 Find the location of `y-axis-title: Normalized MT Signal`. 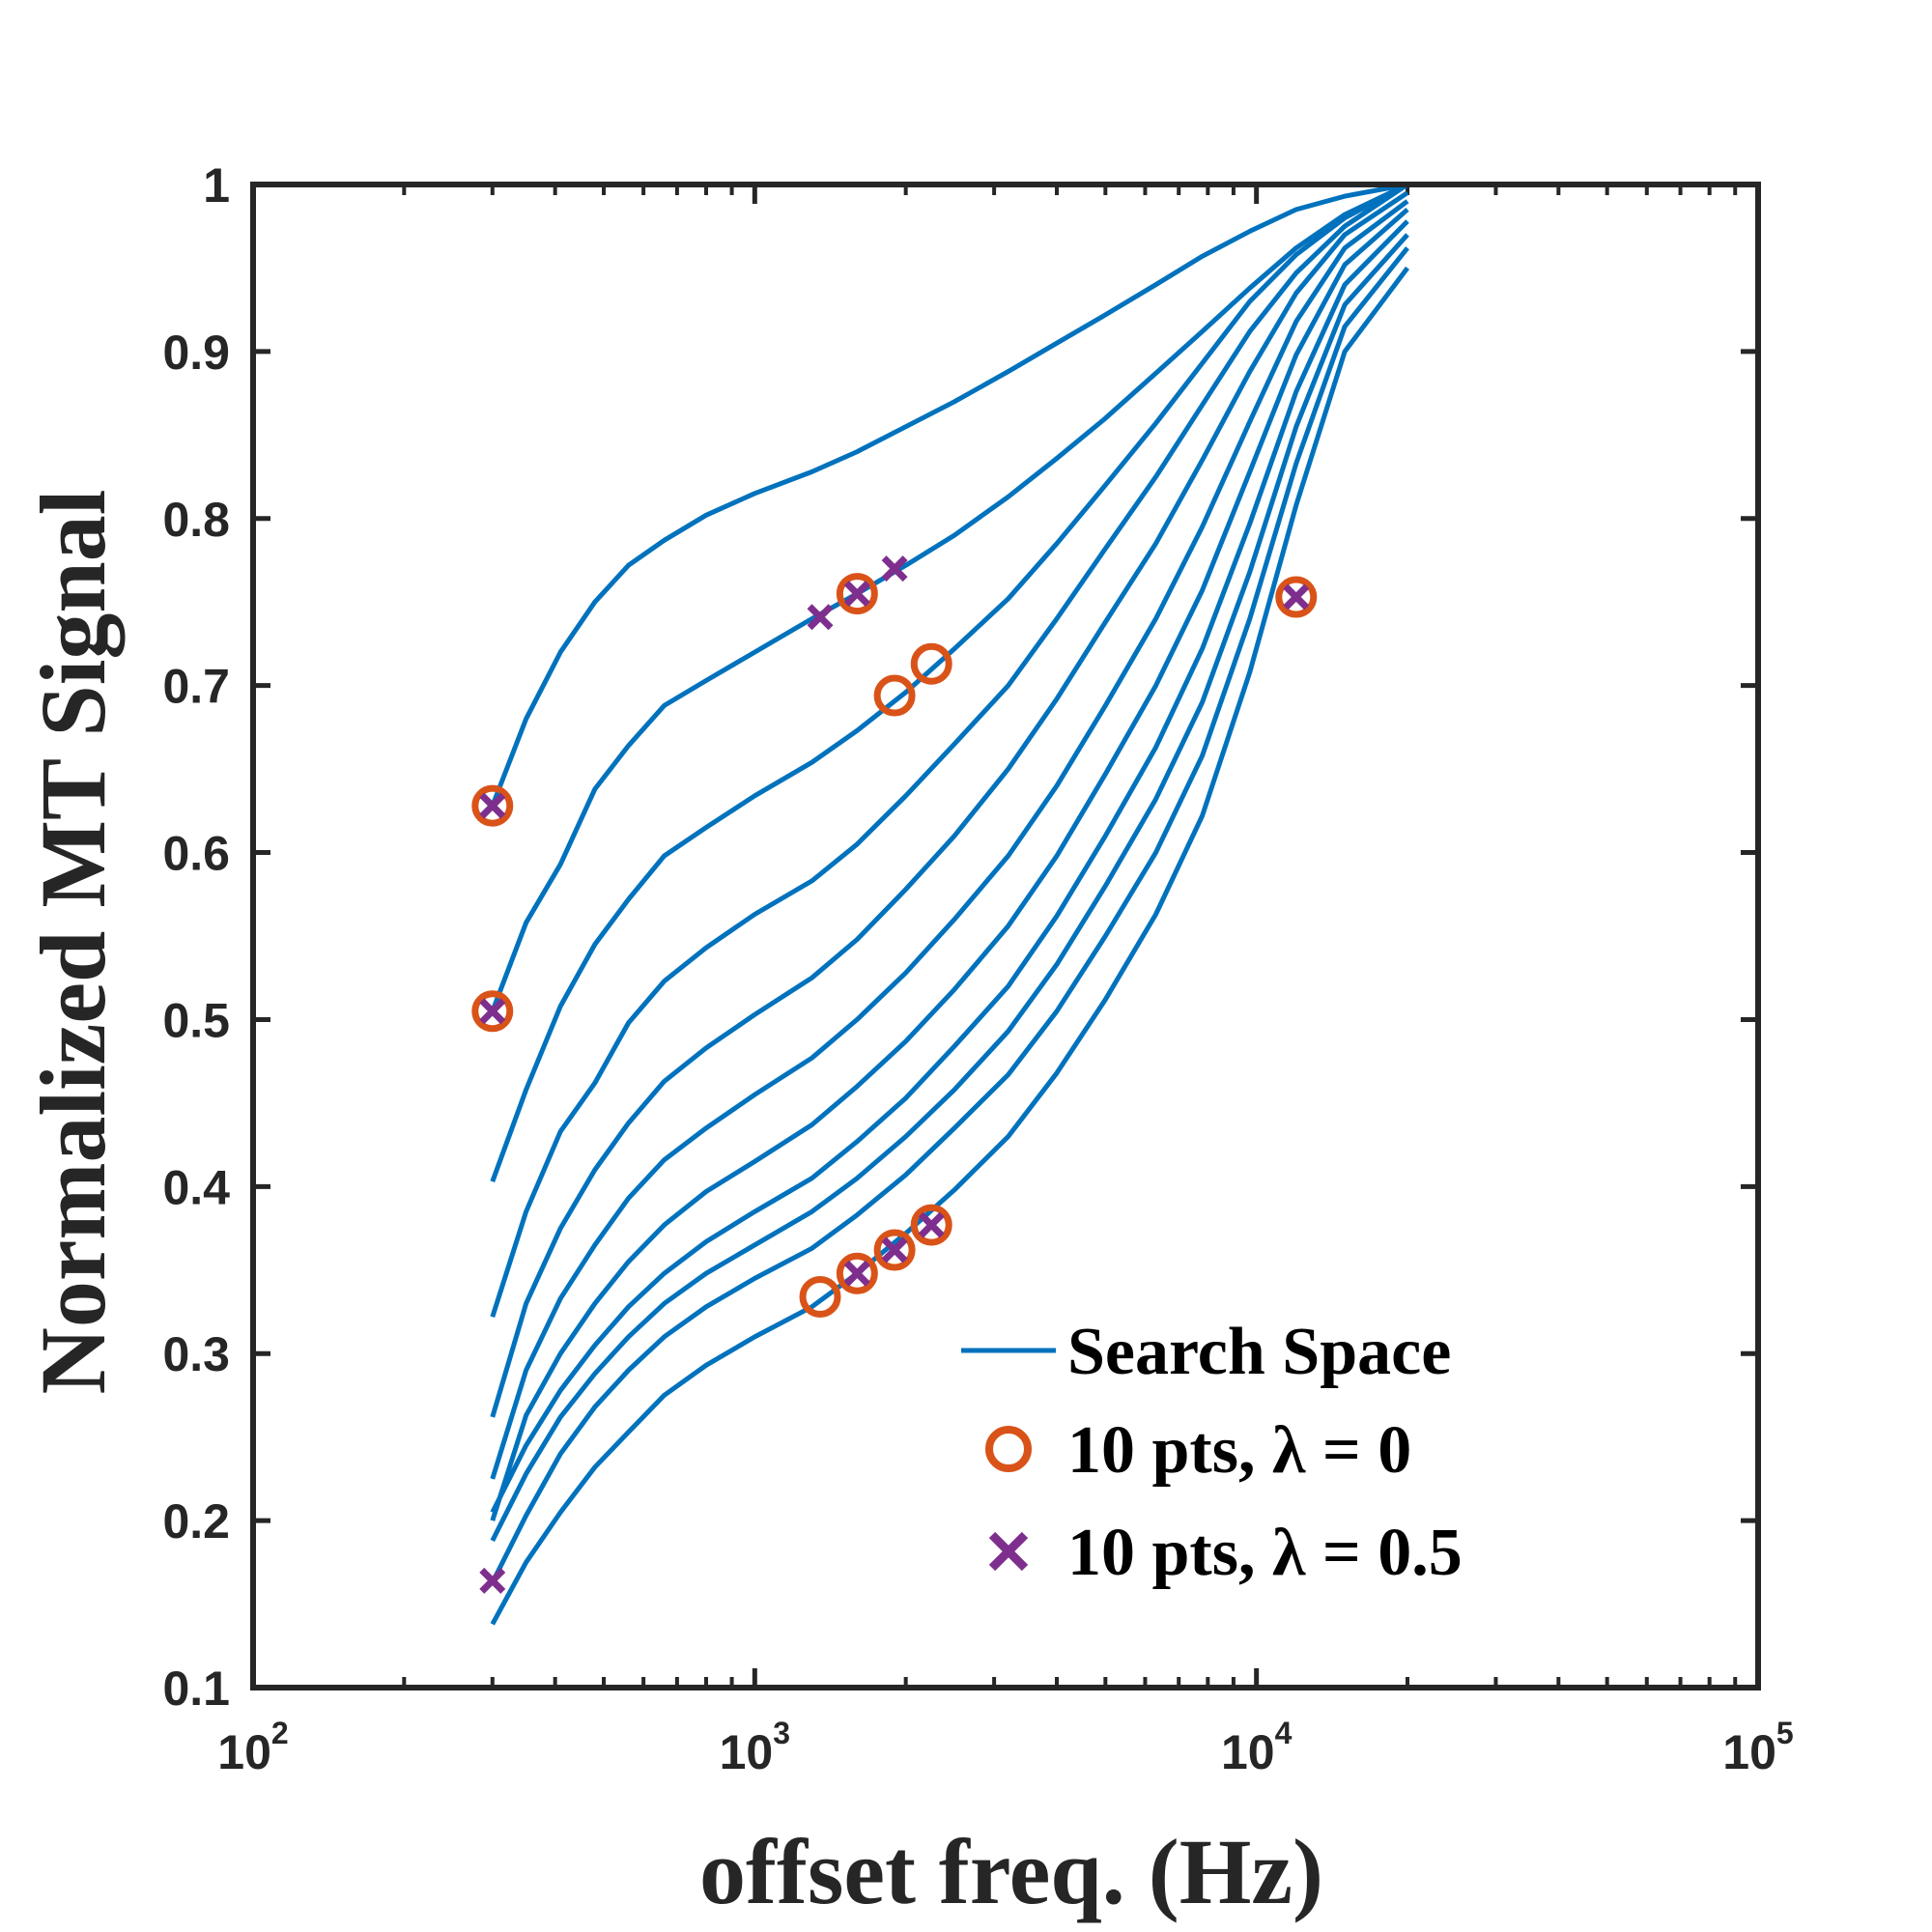

y-axis-title: Normalized MT Signal is located at coordinates (73, 942).